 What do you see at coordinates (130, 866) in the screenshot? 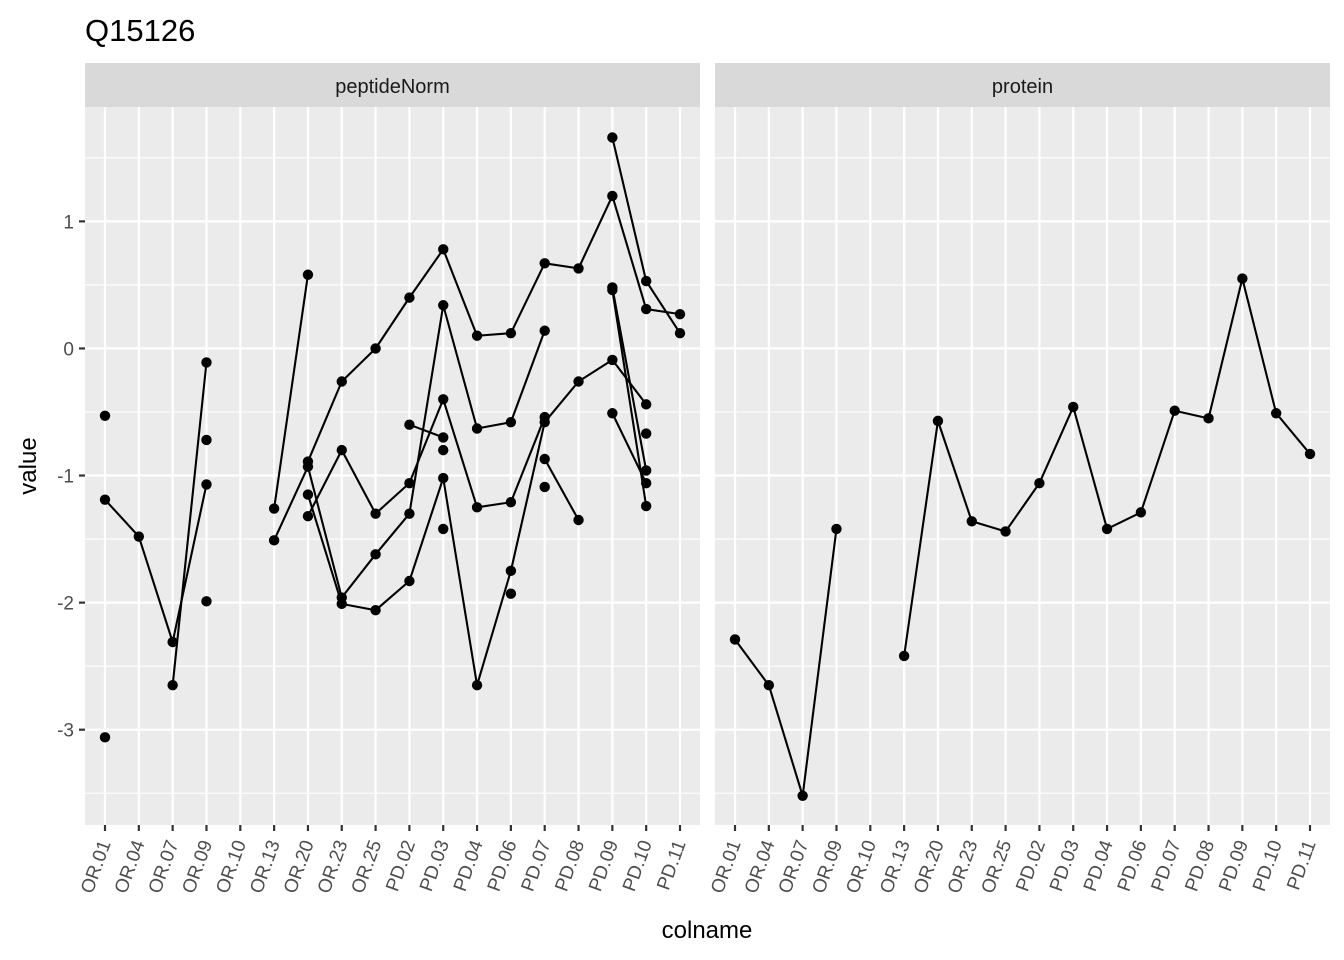
I see `x-tick-label: OR.04` at bounding box center [130, 866].